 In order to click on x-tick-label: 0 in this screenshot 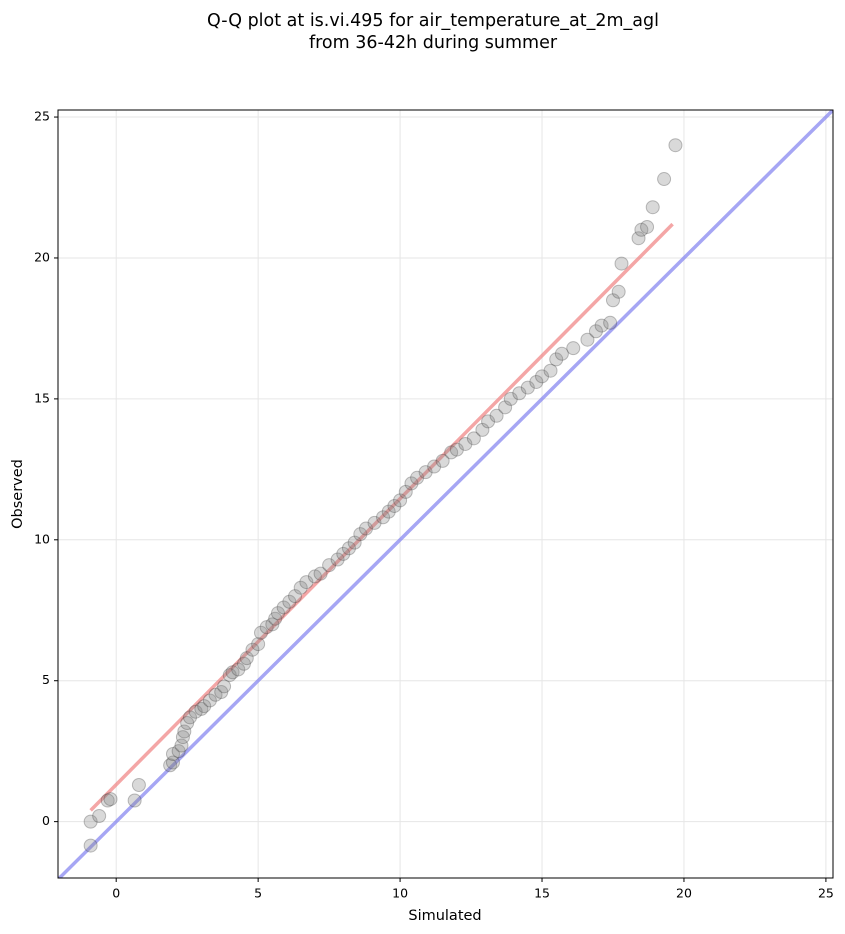, I will do `click(116, 893)`.